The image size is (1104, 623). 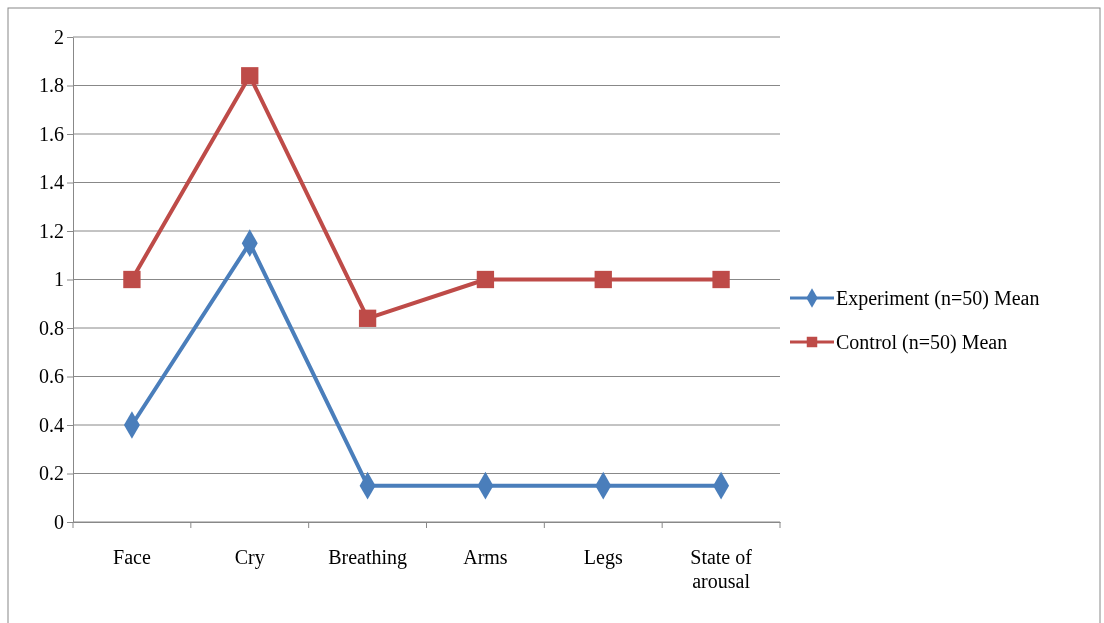 I want to click on y-tick-label: 1.8, so click(x=51, y=85).